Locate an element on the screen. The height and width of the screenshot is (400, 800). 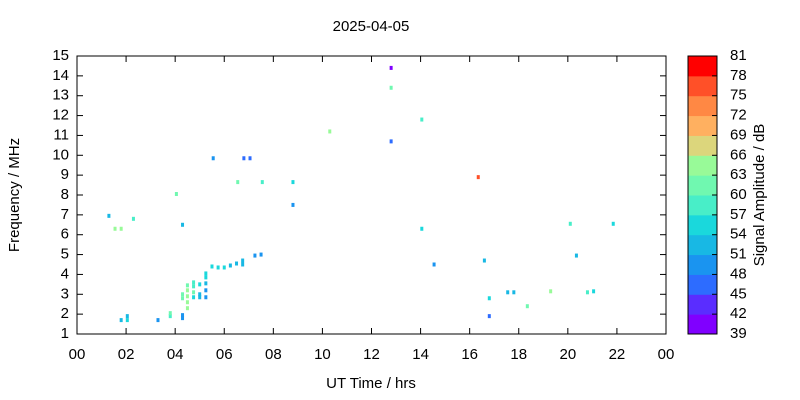
colorbar-tick-label: 60 is located at coordinates (738, 194).